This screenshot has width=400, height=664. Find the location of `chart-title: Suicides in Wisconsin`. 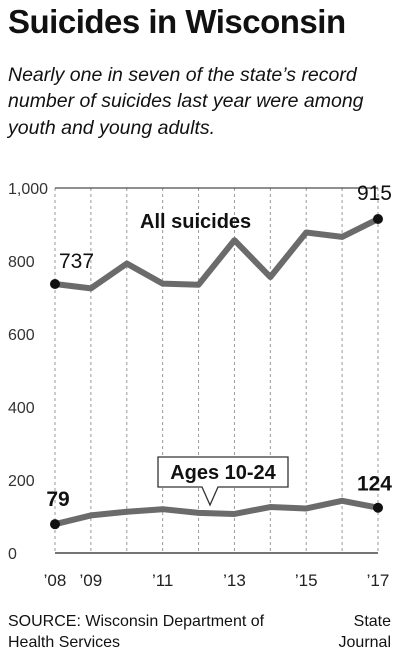

chart-title: Suicides in Wisconsin is located at coordinates (177, 21).